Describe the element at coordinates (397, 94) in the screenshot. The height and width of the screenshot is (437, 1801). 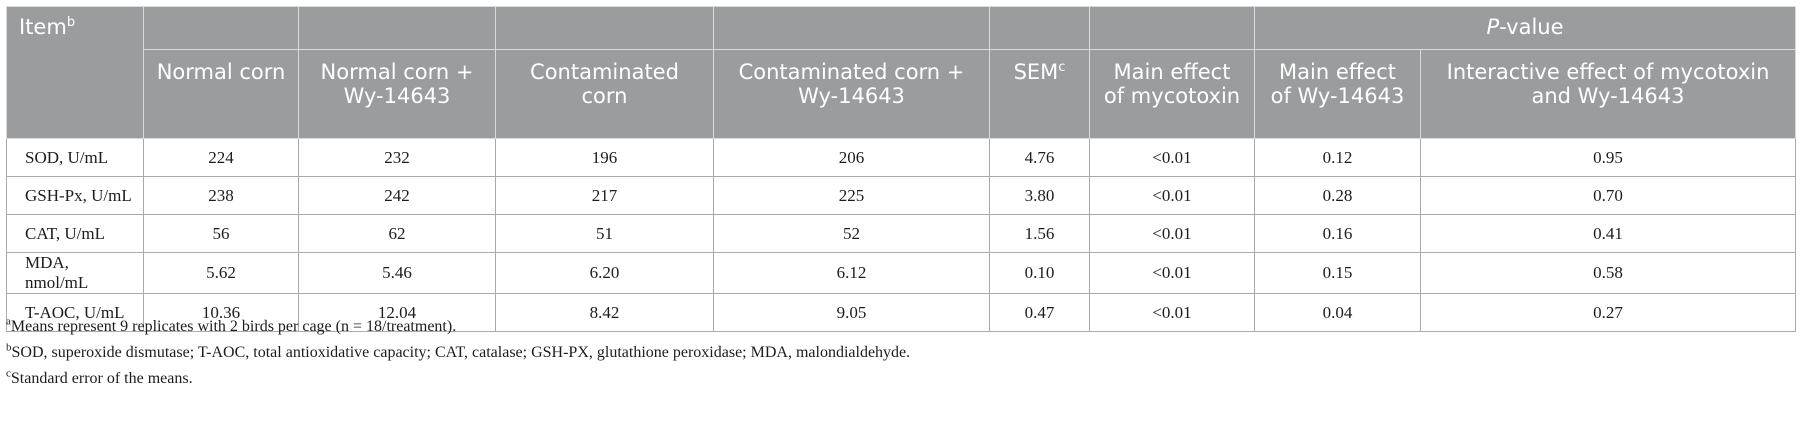
I see `col-header-normal-corn-wy: Normal corn + Wy-14643` at that location.